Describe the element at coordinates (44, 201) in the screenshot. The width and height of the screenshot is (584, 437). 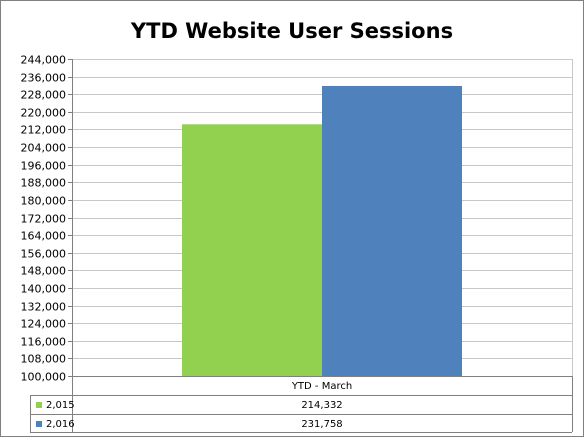
I see `y-tick-label: 180,000` at that location.